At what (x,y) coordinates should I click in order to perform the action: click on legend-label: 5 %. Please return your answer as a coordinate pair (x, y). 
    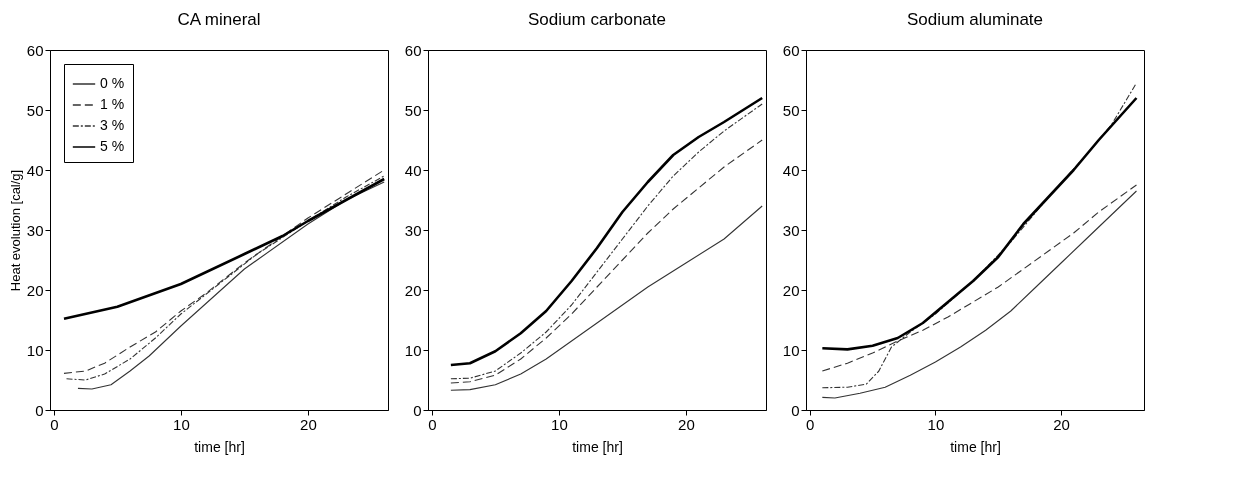
    Looking at the image, I should click on (112, 146).